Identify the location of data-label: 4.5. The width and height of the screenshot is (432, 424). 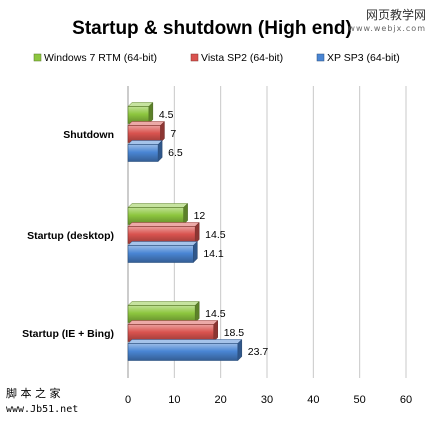
(166, 115).